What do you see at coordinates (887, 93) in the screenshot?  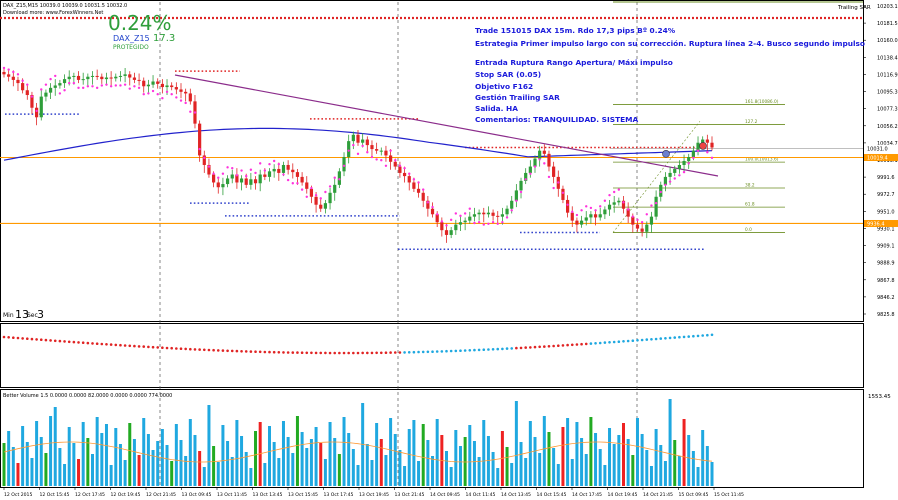 I see `price-tick-label: 10095.3` at bounding box center [887, 93].